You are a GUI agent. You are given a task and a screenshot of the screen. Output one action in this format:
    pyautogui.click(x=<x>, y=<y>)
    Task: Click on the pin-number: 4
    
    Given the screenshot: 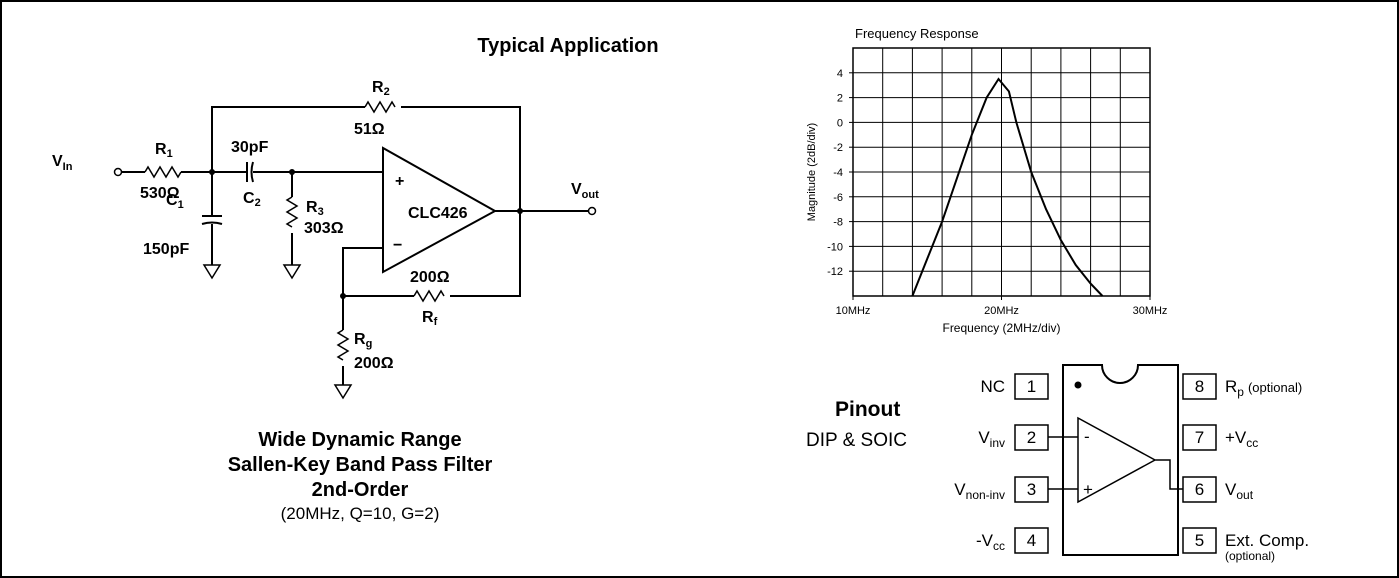 What is the action you would take?
    pyautogui.click(x=1031, y=540)
    